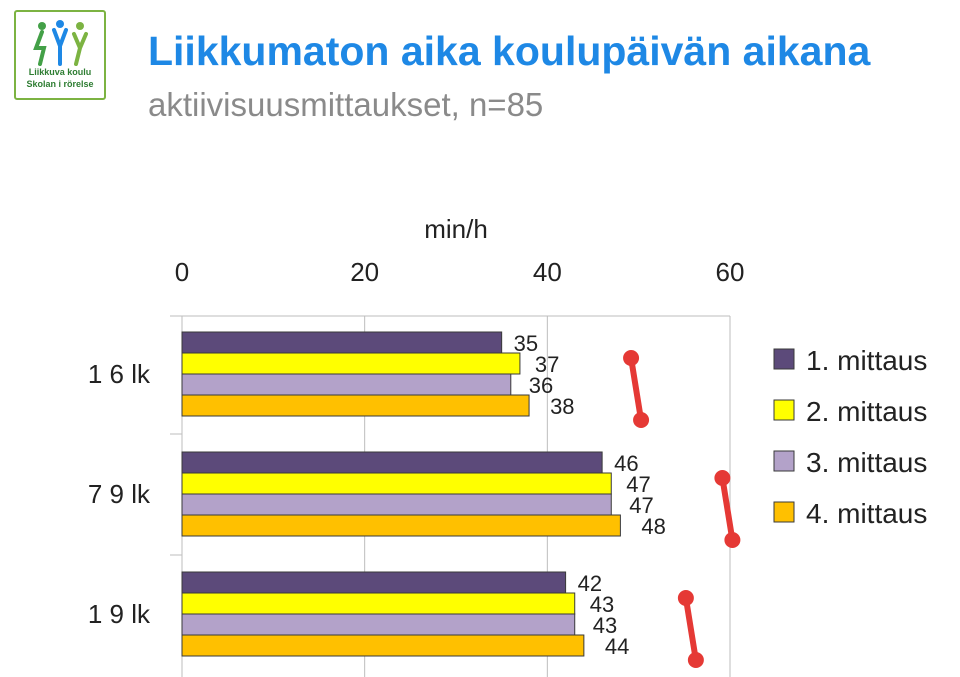  I want to click on legend-label: 1. mittaus, so click(866, 360).